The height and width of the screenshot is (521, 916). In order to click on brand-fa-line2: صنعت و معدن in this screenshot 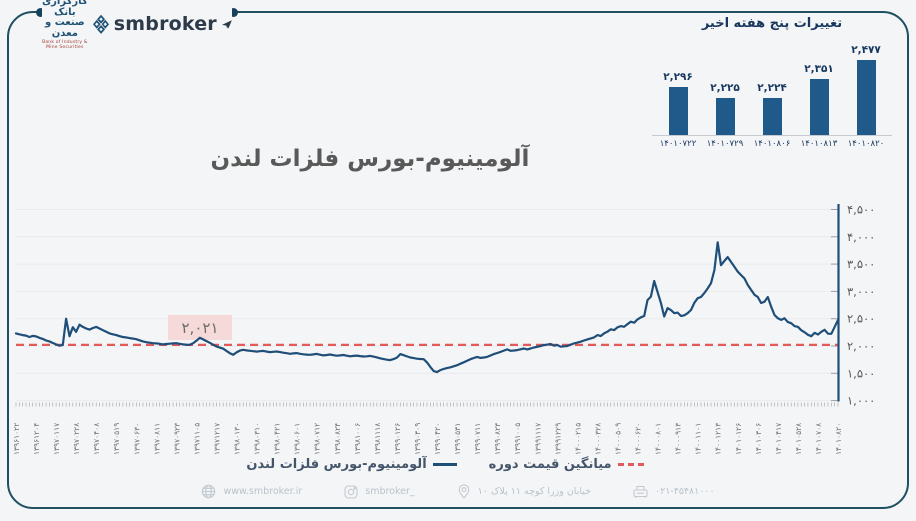, I will do `click(65, 28)`.